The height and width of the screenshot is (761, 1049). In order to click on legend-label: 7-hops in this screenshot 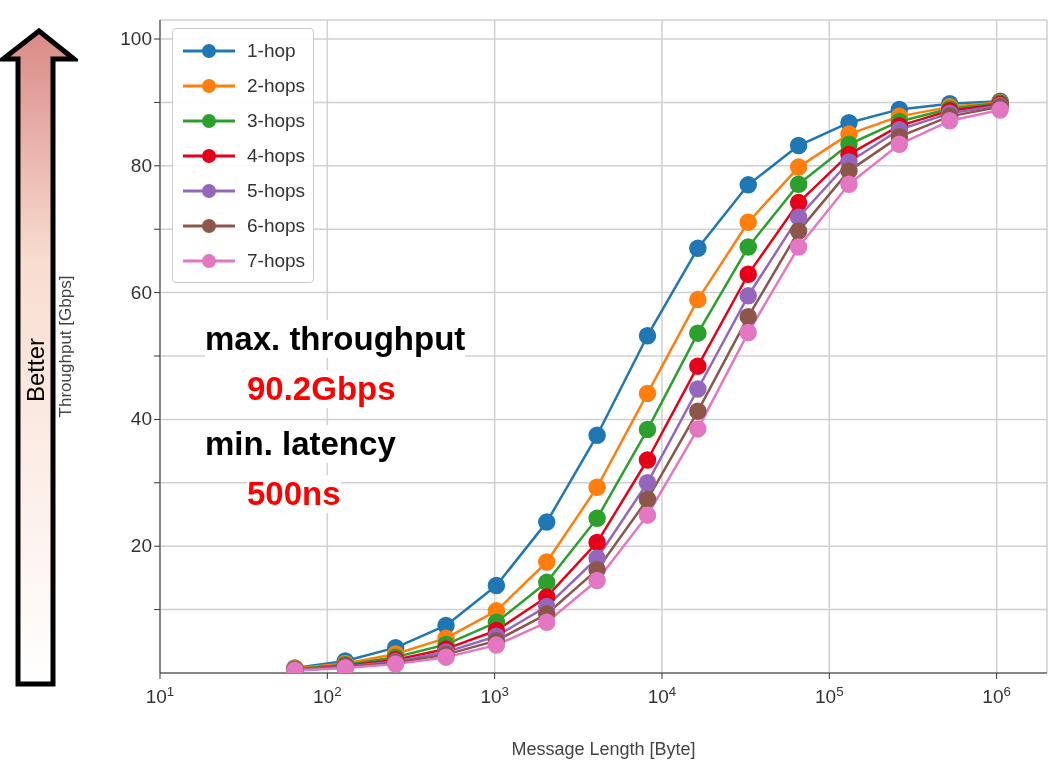, I will do `click(276, 260)`.